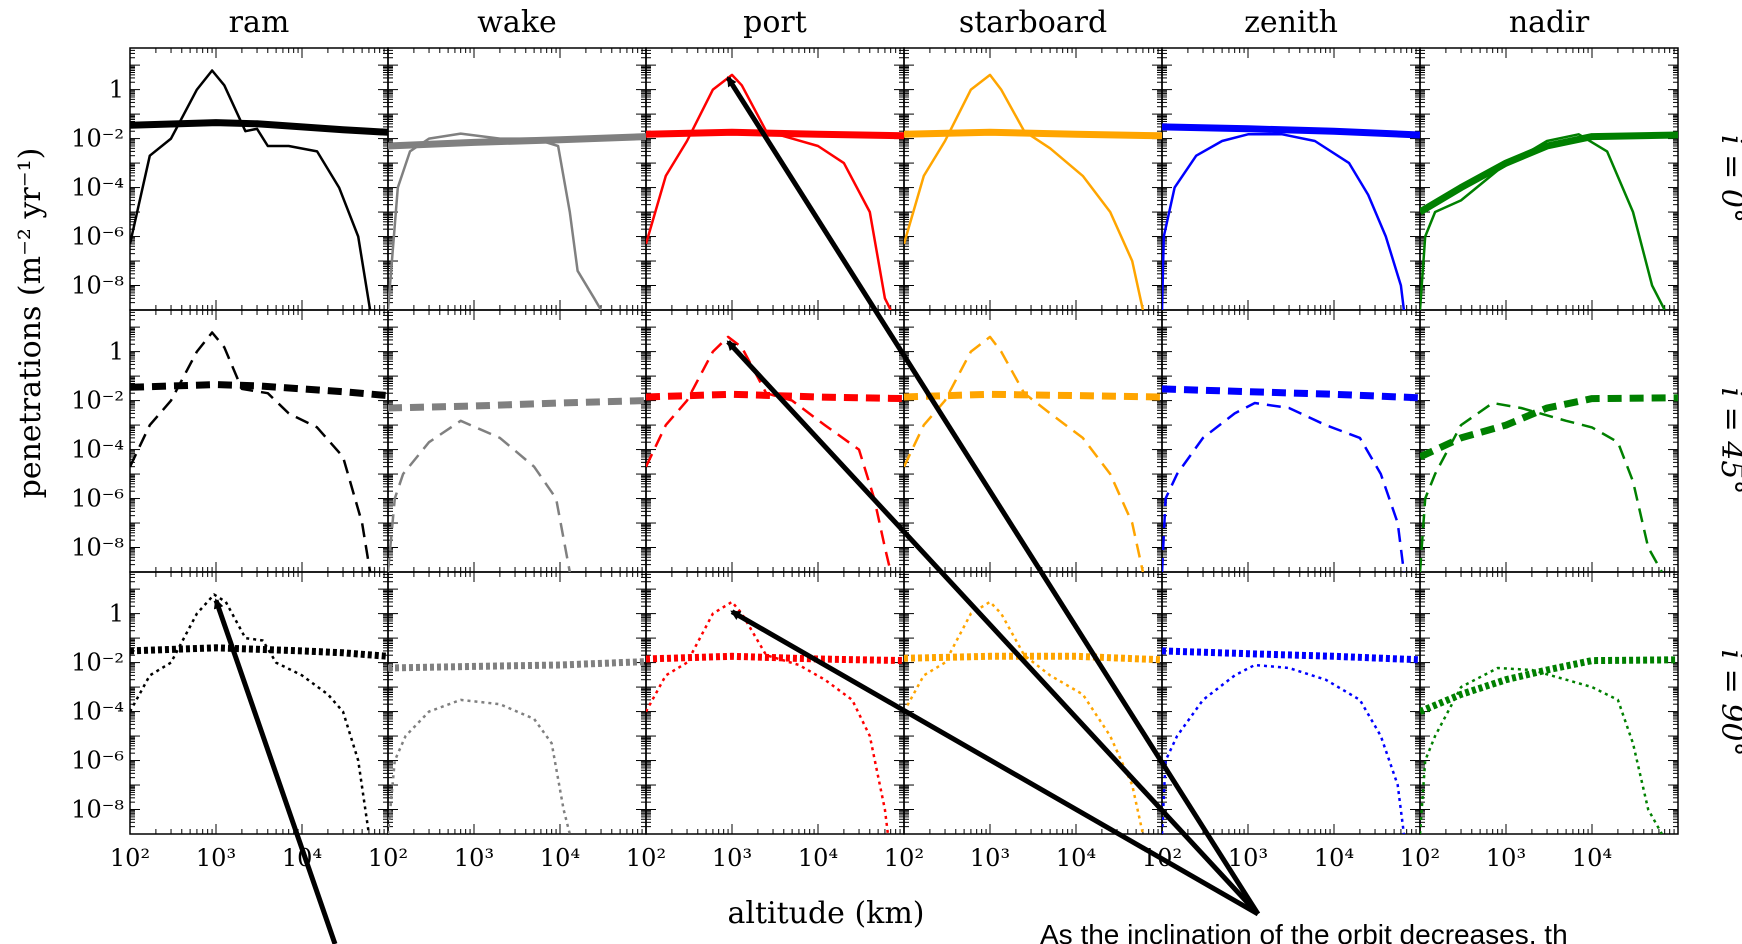 The image size is (1742, 944). I want to click on panel-port-row0, so click(775, 179).